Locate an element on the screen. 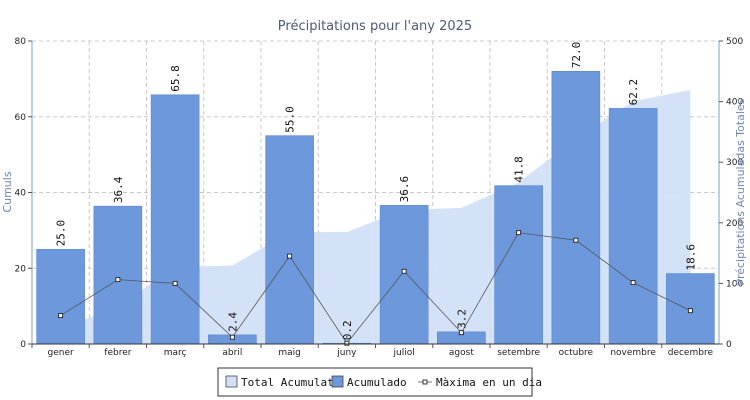 The image size is (750, 400). bar-label-juny: 0.2 is located at coordinates (347, 330).